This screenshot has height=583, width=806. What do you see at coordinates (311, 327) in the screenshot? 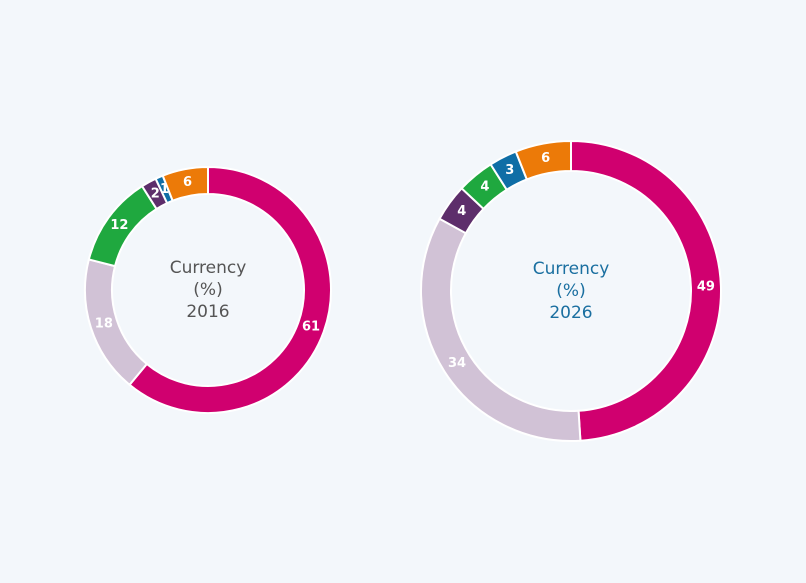
I see `segment-label: 61` at bounding box center [311, 327].